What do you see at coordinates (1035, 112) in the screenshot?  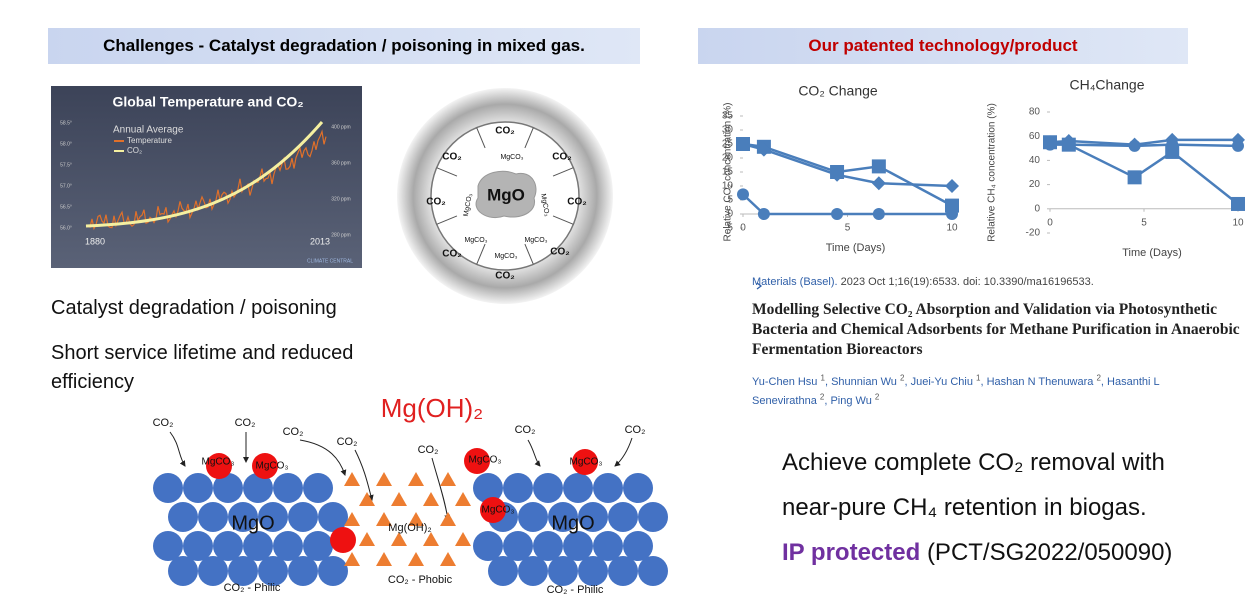 I see `y-tick-label: 80` at bounding box center [1035, 112].